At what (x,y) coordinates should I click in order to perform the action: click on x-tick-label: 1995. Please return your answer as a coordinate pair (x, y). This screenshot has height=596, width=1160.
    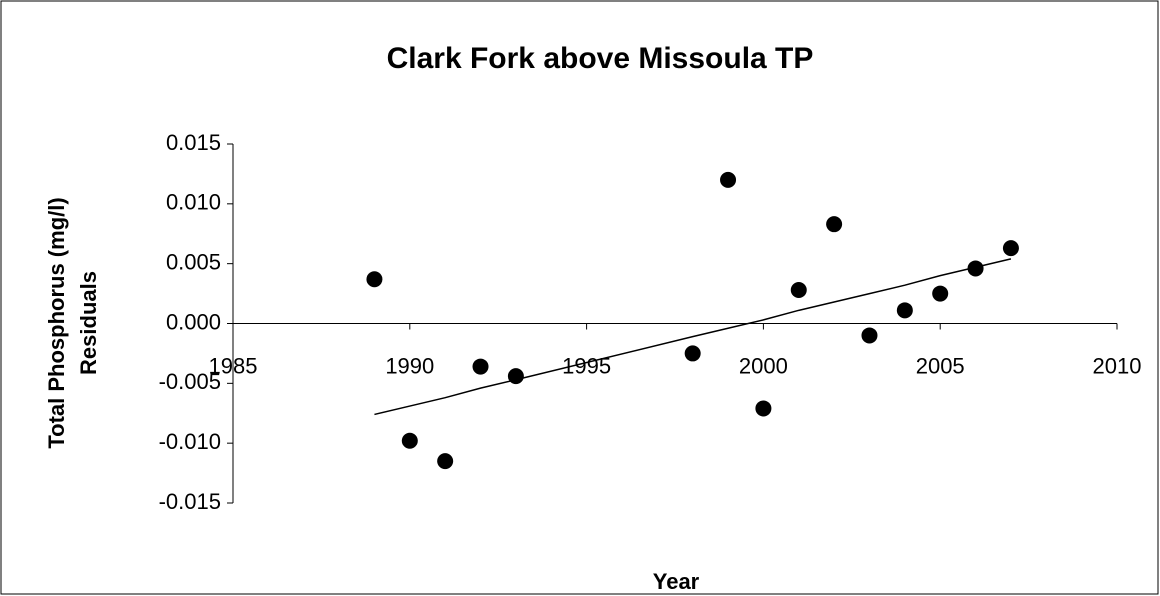
    Looking at the image, I should click on (586, 365).